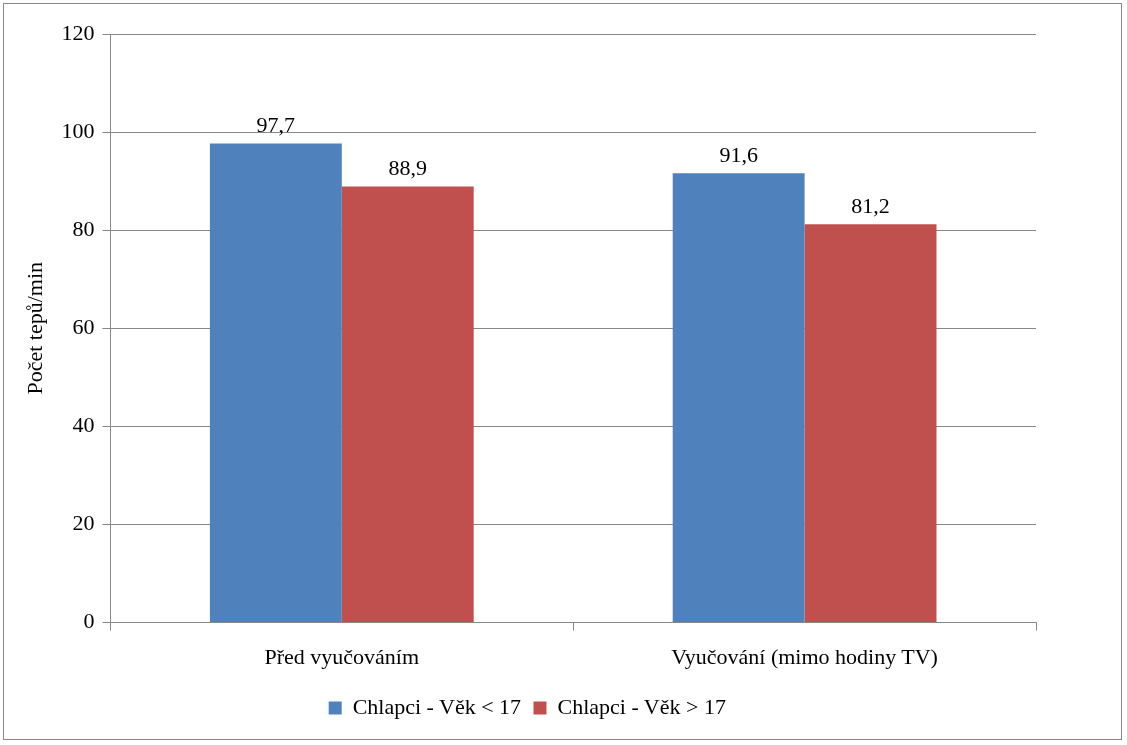 This screenshot has height=745, width=1127. Describe the element at coordinates (78, 32) in the screenshot. I see `y-tick-label: 120` at that location.